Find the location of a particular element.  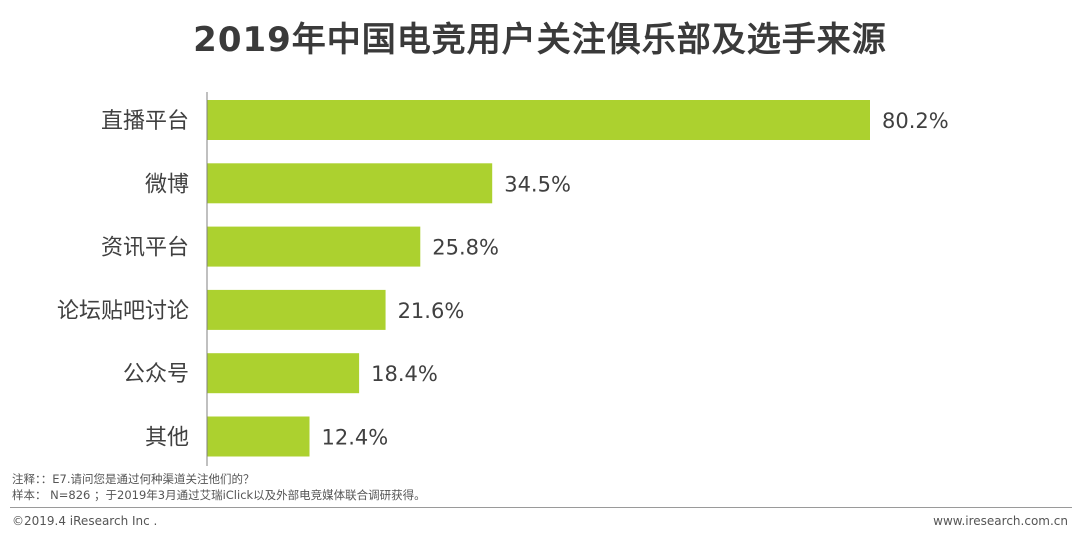

value-label: 18.4% is located at coordinates (404, 374).